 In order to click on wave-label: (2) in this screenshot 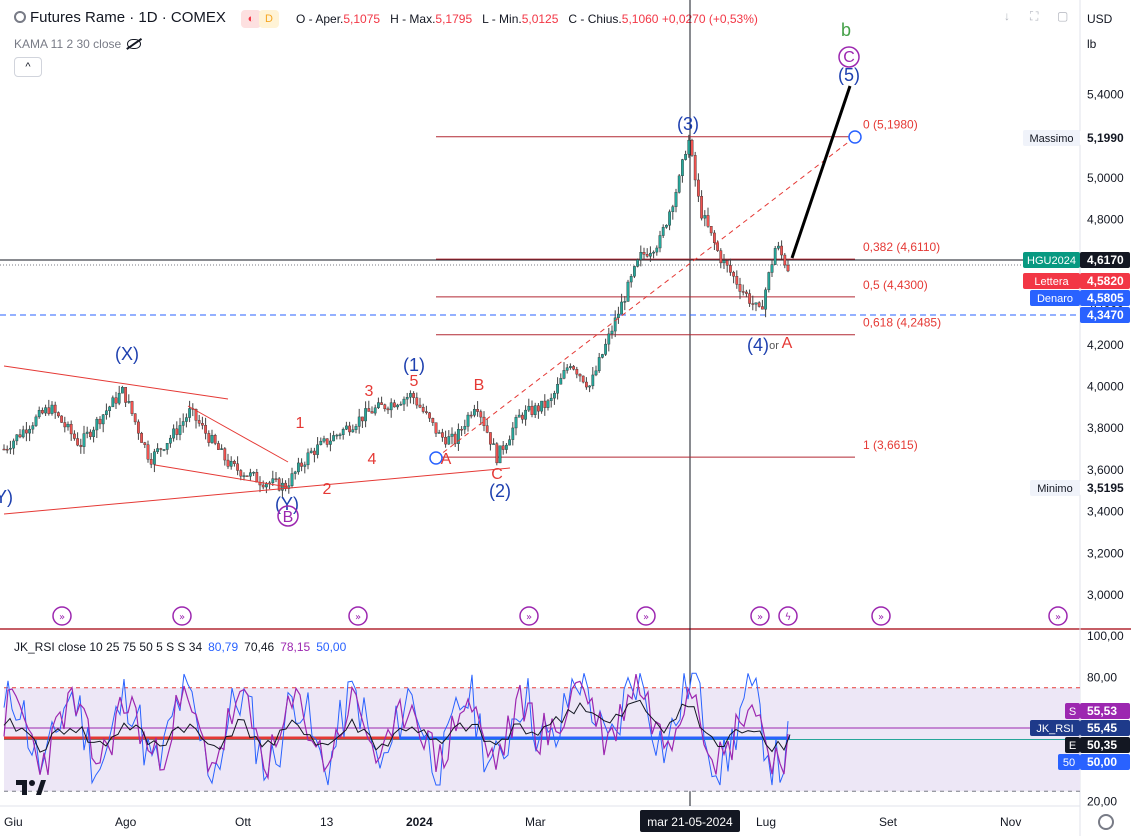, I will do `click(500, 491)`.